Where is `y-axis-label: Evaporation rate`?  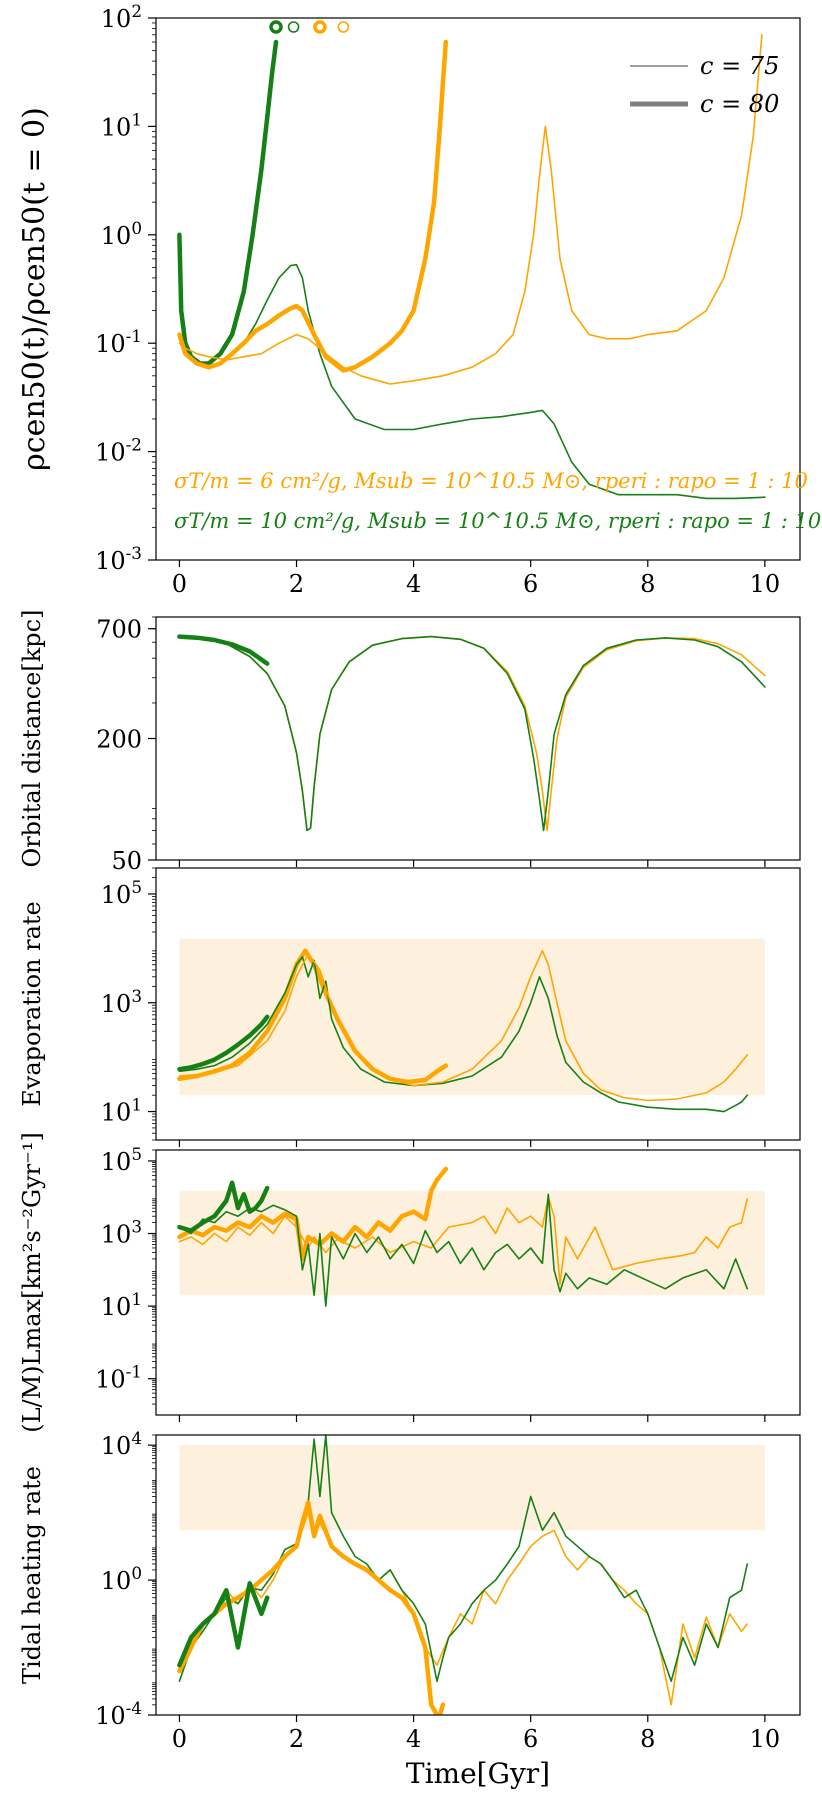
y-axis-label: Evaporation rate is located at coordinates (32, 1003).